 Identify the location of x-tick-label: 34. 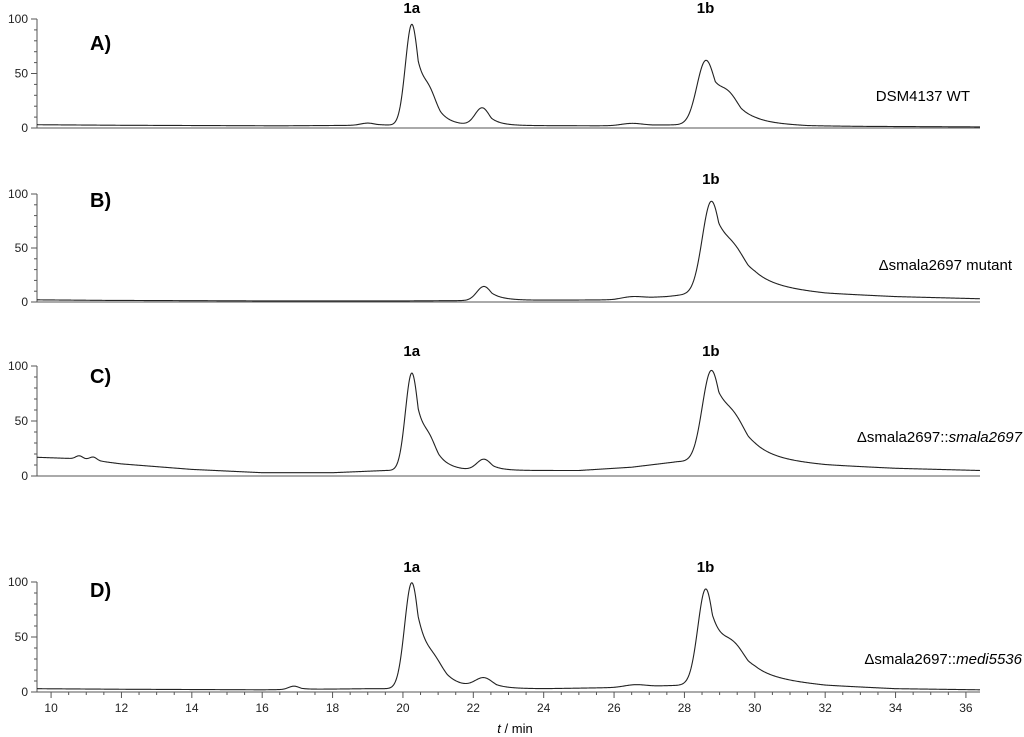
(896, 708).